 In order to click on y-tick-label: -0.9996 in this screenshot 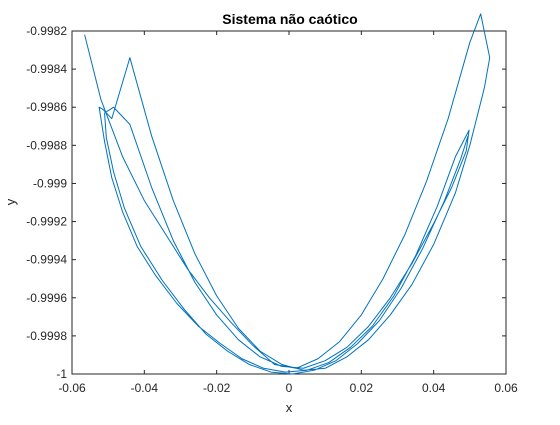, I will do `click(46, 298)`.